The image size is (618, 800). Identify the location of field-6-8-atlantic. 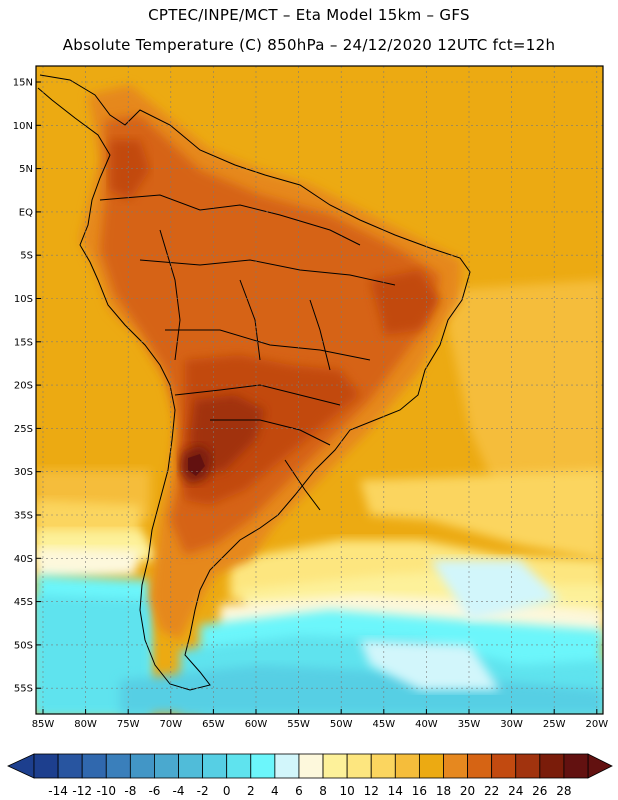
(495, 590).